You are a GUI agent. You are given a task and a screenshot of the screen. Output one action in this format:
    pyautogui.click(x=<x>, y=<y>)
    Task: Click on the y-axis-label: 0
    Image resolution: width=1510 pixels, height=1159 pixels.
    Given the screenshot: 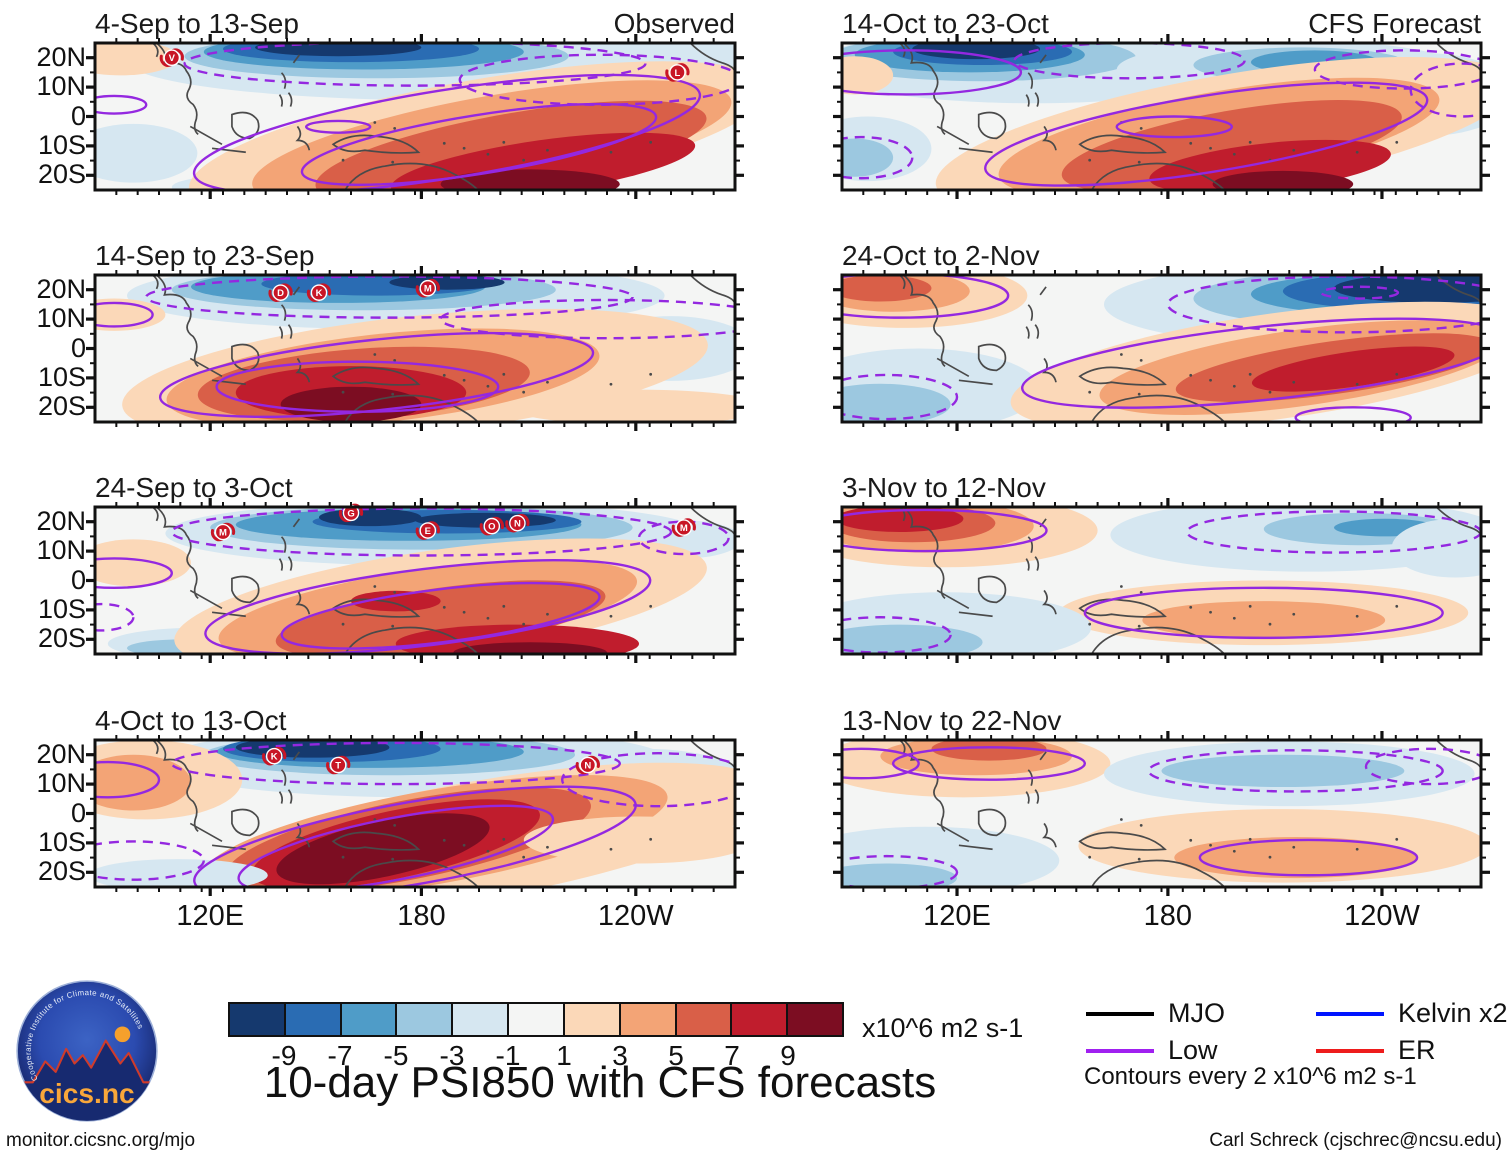 What is the action you would take?
    pyautogui.click(x=78, y=115)
    